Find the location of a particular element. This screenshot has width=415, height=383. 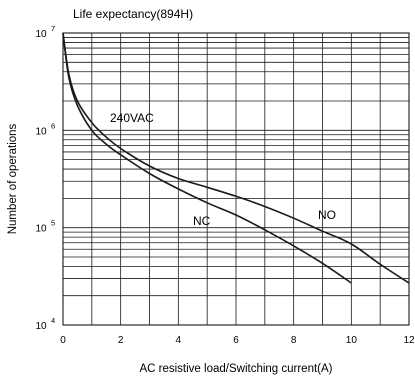

y-tick-exponent: 7 is located at coordinates (53, 28).